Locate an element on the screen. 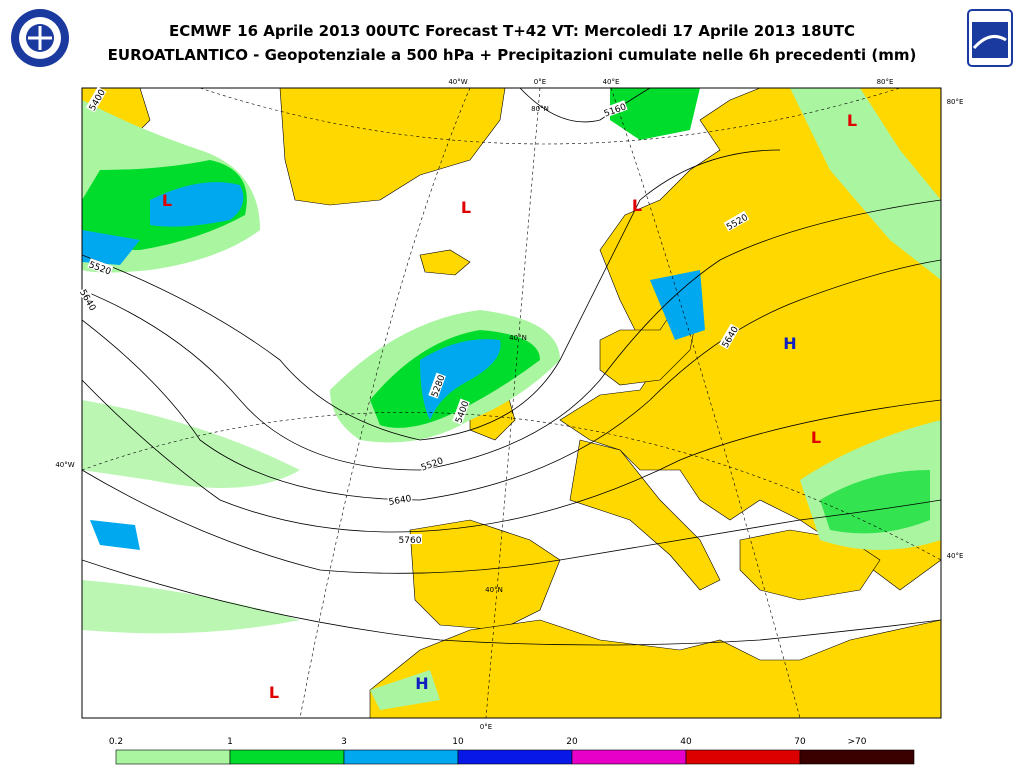 Image resolution: width=1024 pixels, height=768 pixels. contour-label: 5640 is located at coordinates (400, 501).